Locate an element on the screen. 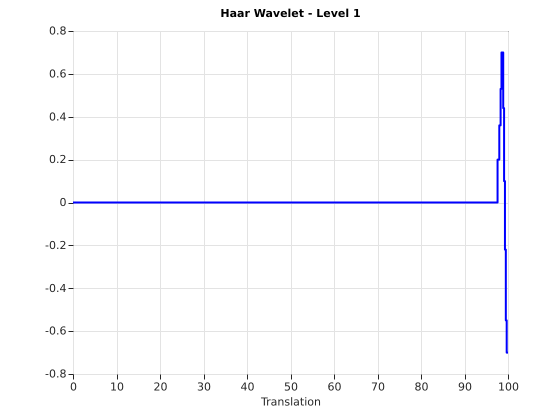  y-tick-label: -0.8 is located at coordinates (55, 374).